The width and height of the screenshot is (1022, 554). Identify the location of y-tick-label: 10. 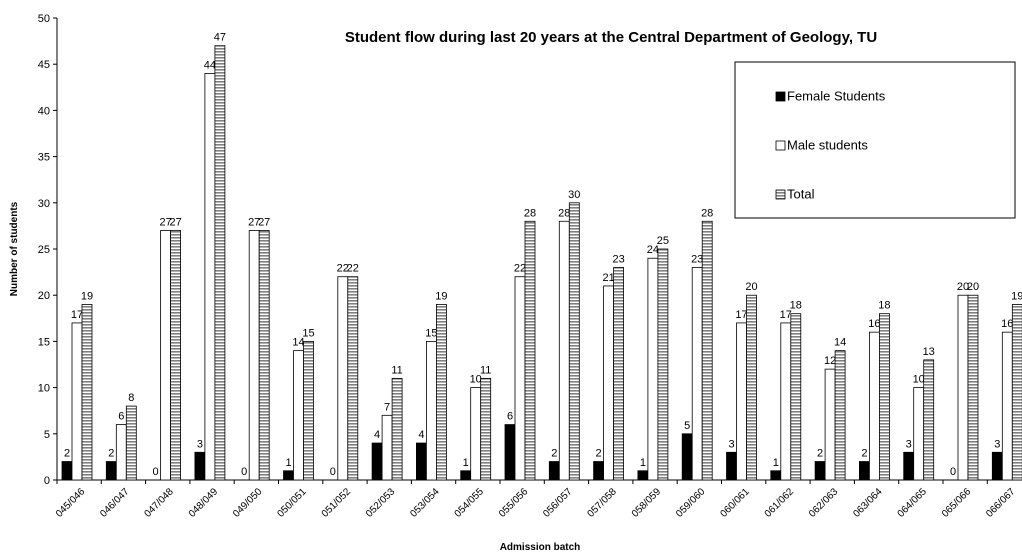
(44, 389).